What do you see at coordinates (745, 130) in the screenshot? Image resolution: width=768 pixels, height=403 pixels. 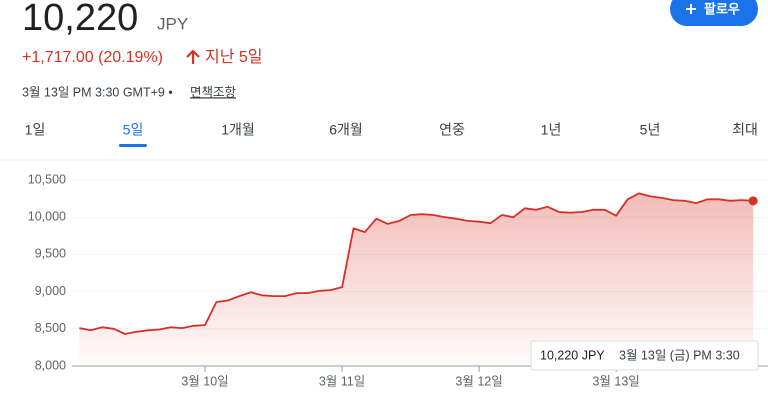 I see `tab: 최대` at bounding box center [745, 130].